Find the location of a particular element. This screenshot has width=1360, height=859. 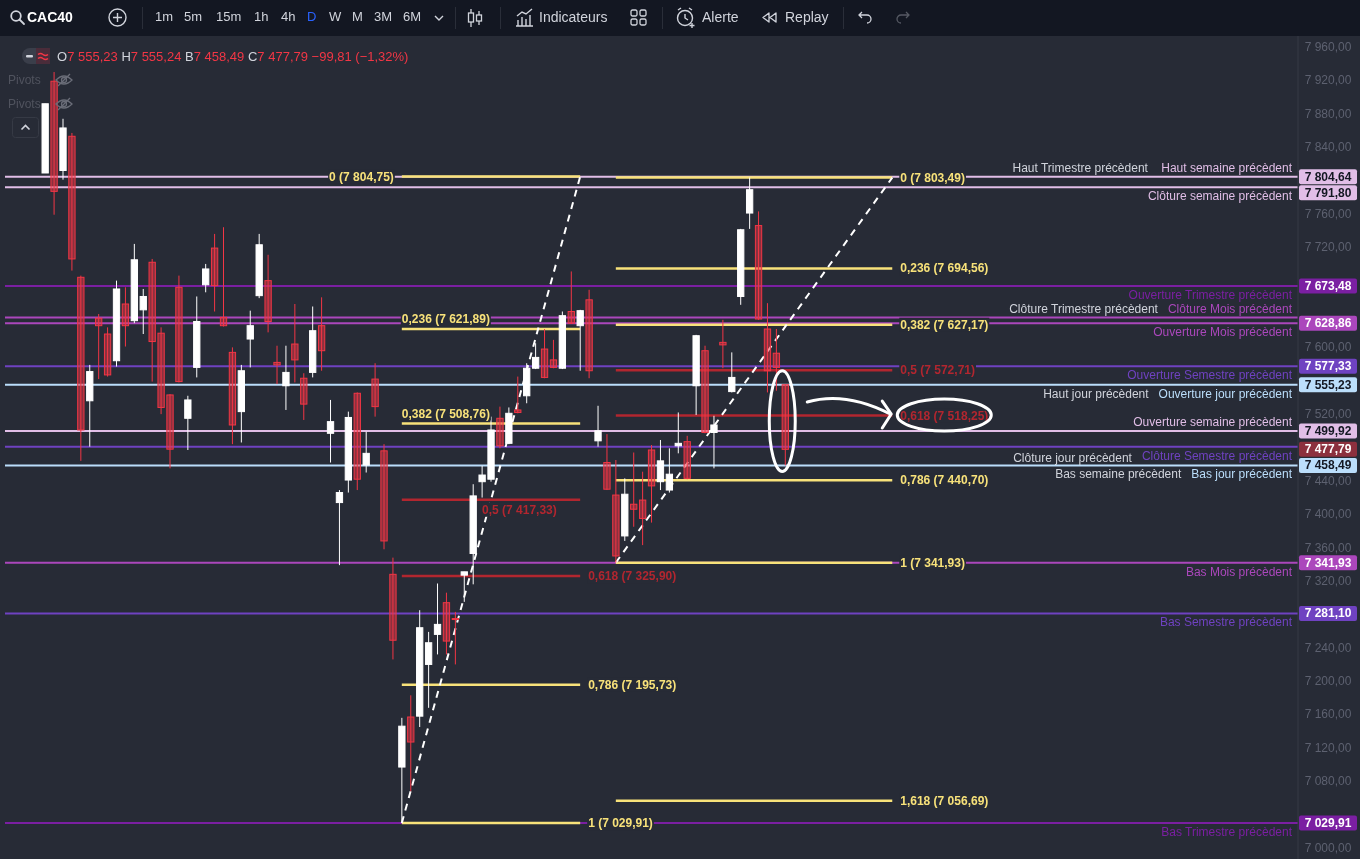

y-tick-label: 7 160,00 is located at coordinates (1328, 714).